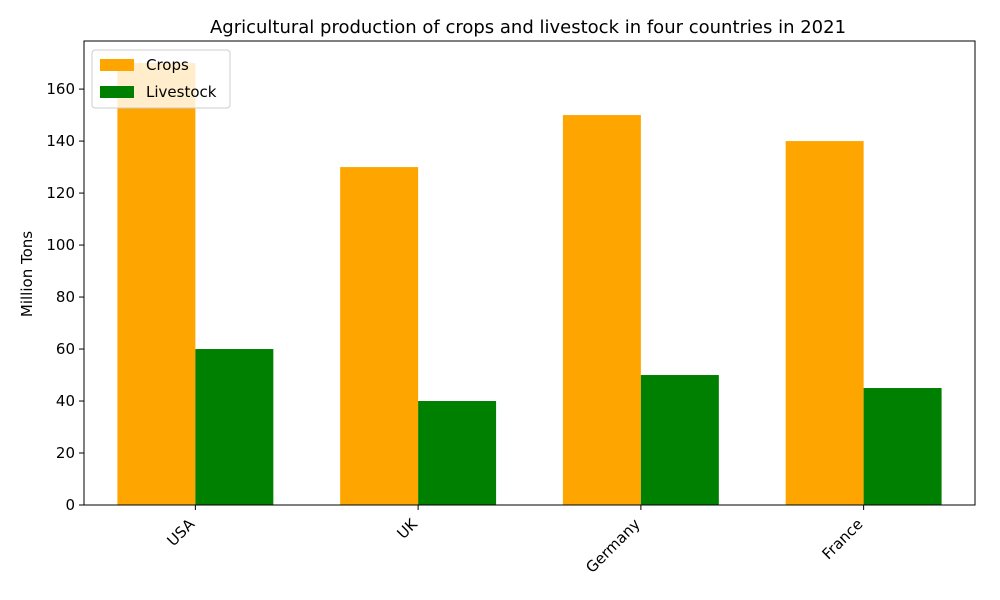 The image size is (1000, 600). What do you see at coordinates (156, 284) in the screenshot?
I see `bar-crops-usa` at bounding box center [156, 284].